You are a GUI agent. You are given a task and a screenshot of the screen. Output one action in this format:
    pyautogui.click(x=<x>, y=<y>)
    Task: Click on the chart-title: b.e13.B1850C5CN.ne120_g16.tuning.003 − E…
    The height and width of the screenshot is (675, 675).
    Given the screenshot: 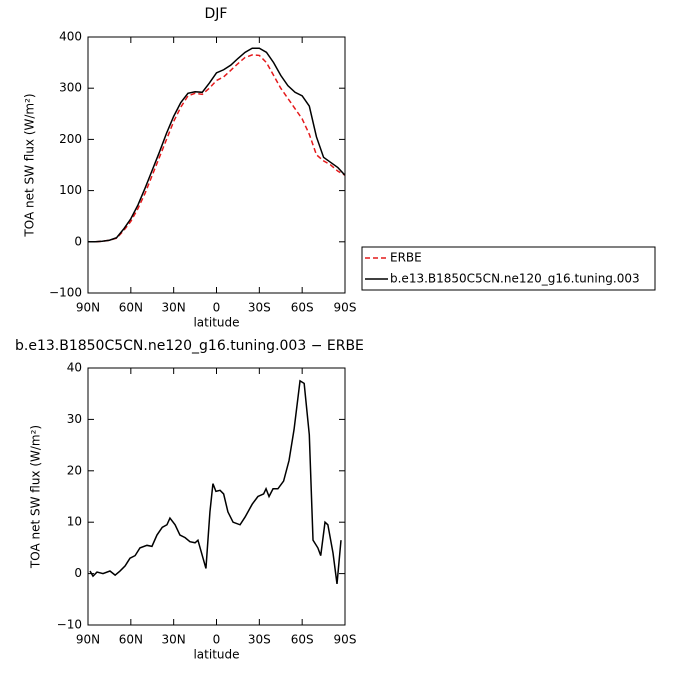 What is the action you would take?
    pyautogui.click(x=189, y=346)
    